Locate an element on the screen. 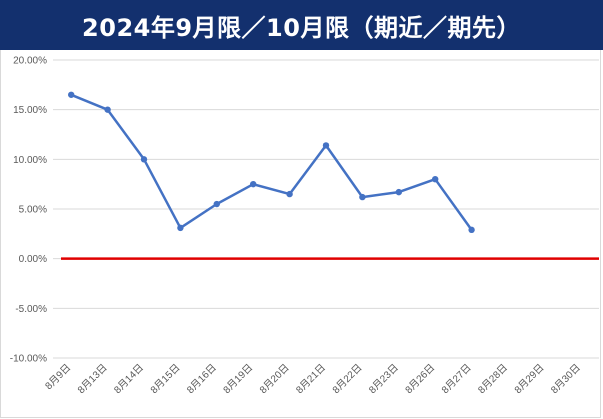  y-tick-label: -5.00% is located at coordinates (31, 309).